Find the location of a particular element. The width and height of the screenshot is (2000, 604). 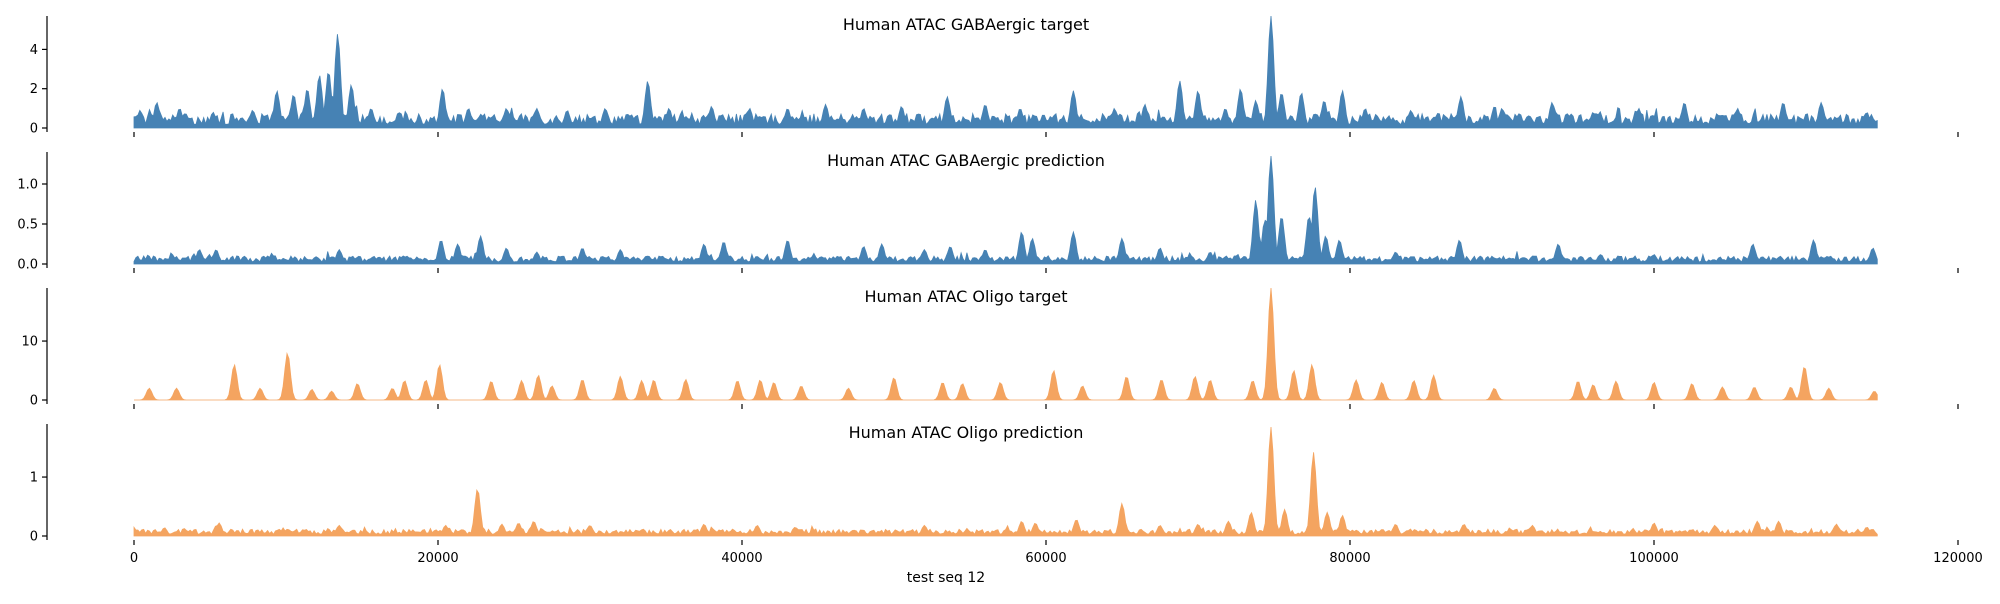

y-tick-label: 4 is located at coordinates (34, 50).